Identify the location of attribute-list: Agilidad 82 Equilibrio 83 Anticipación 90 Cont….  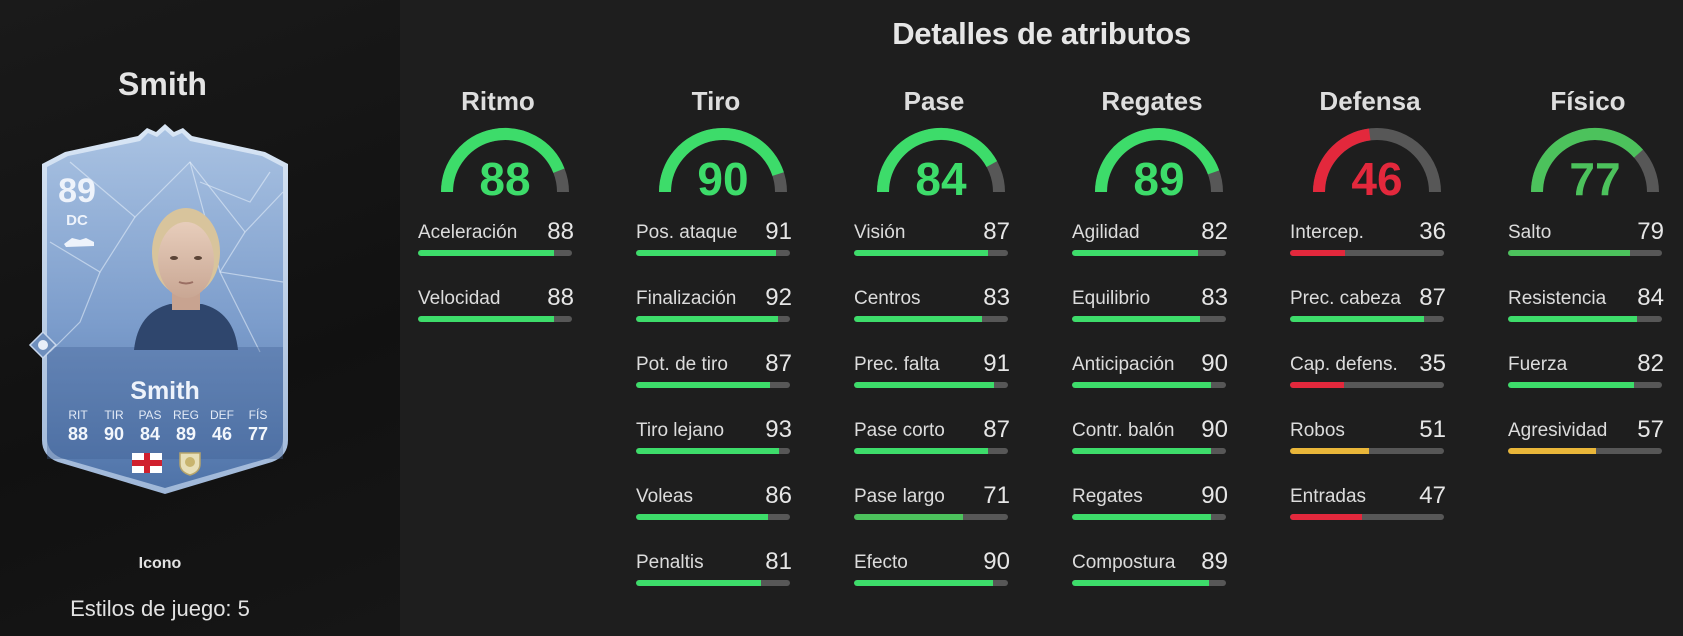
(1152, 418).